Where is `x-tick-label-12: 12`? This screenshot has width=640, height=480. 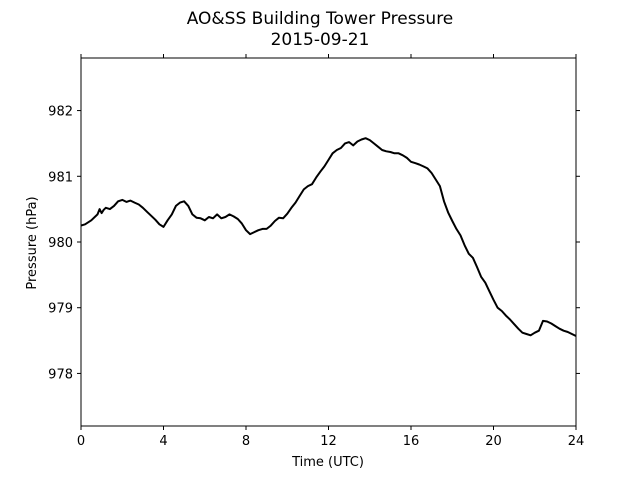
x-tick-label-12: 12 is located at coordinates (328, 441).